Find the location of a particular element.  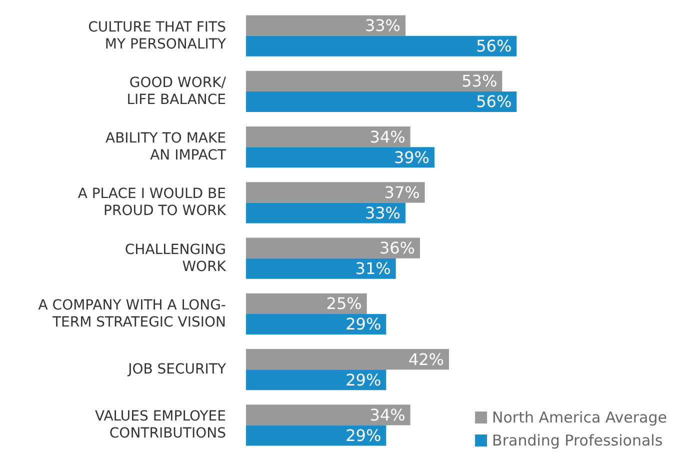

legend-label: Branding Professionals is located at coordinates (577, 441).